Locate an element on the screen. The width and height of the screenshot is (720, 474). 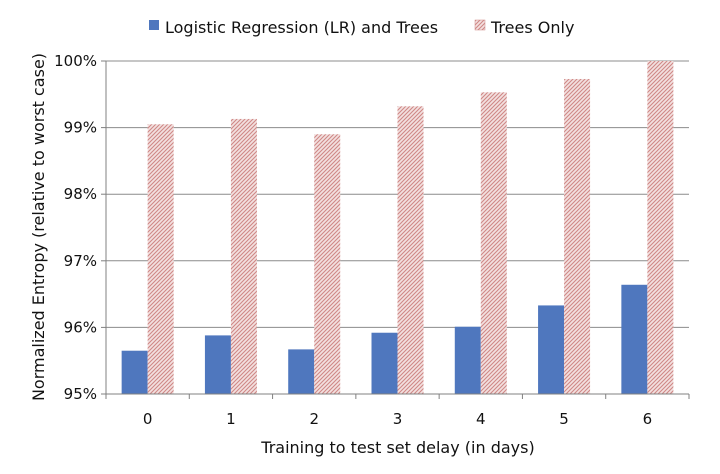
x-tick-label: 5 is located at coordinates (564, 419).